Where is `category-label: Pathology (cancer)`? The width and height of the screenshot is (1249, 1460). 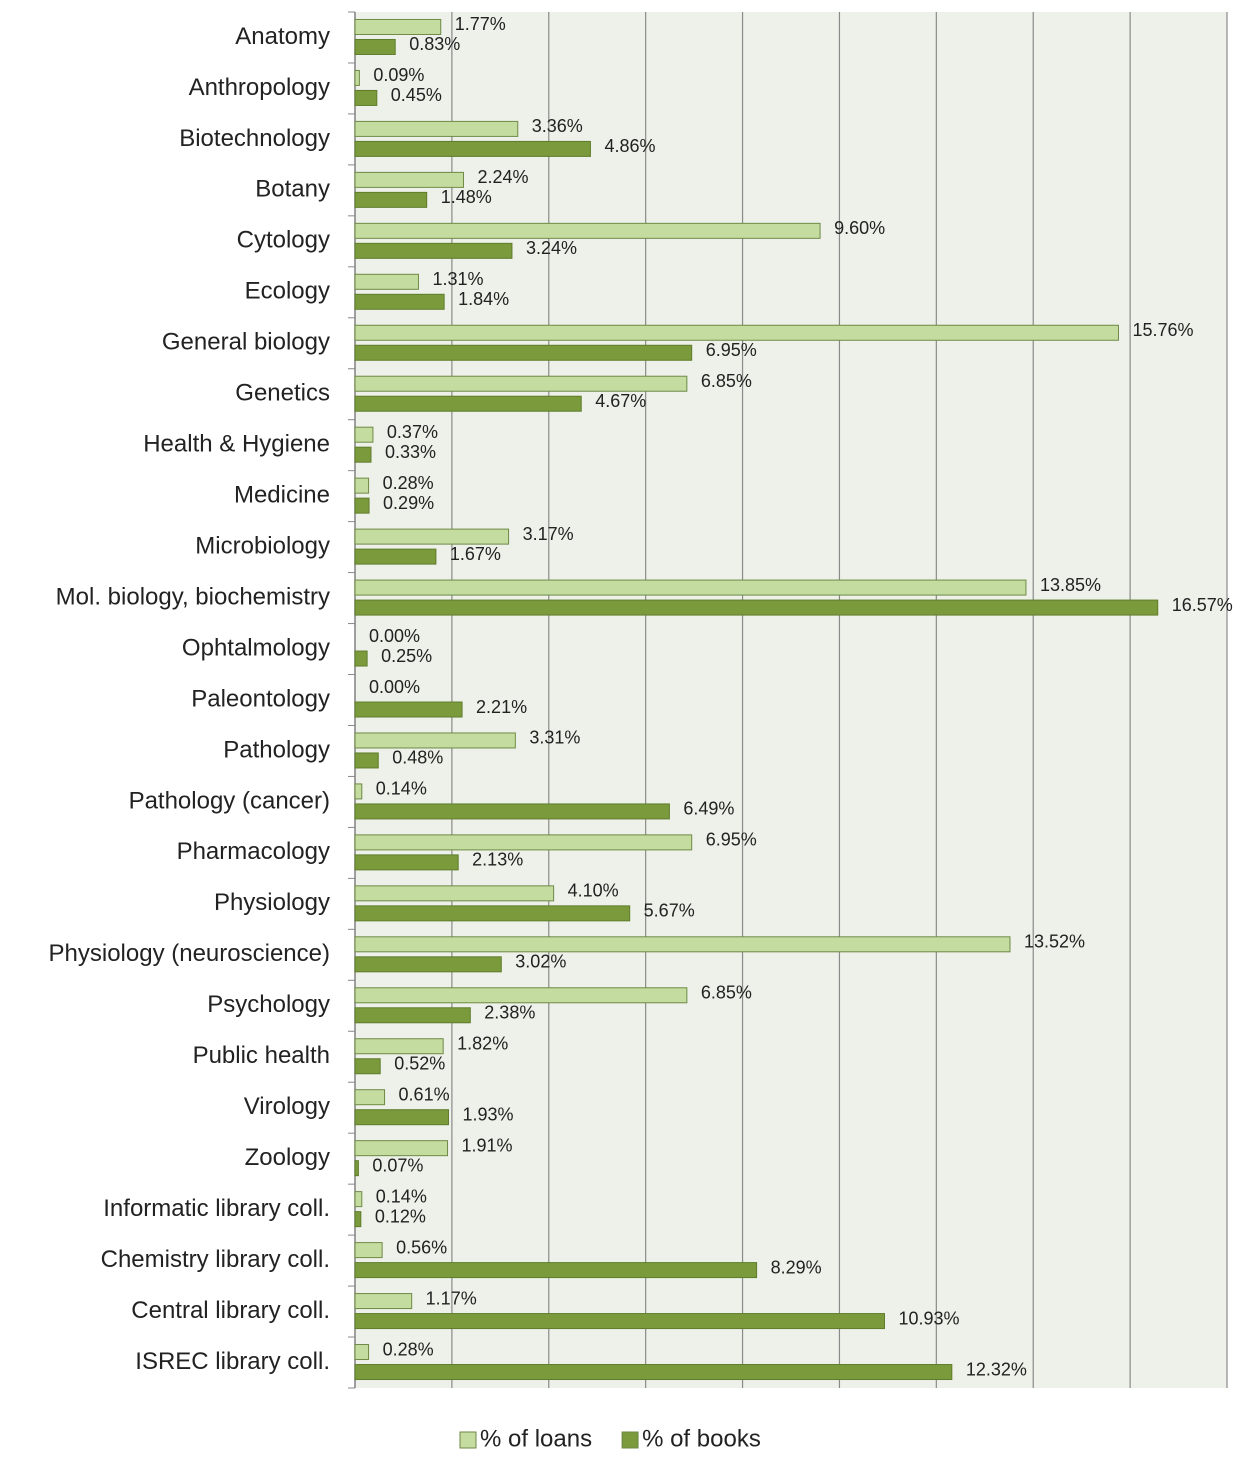
category-label: Pathology (cancer) is located at coordinates (229, 800).